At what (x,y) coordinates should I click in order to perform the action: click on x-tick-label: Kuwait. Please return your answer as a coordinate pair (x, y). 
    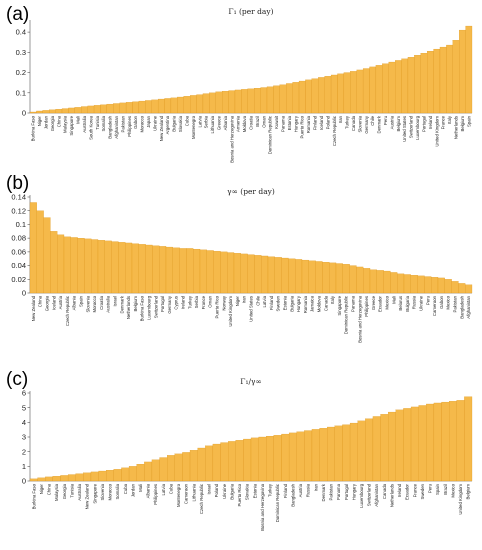
    Looking at the image, I should click on (276, 122).